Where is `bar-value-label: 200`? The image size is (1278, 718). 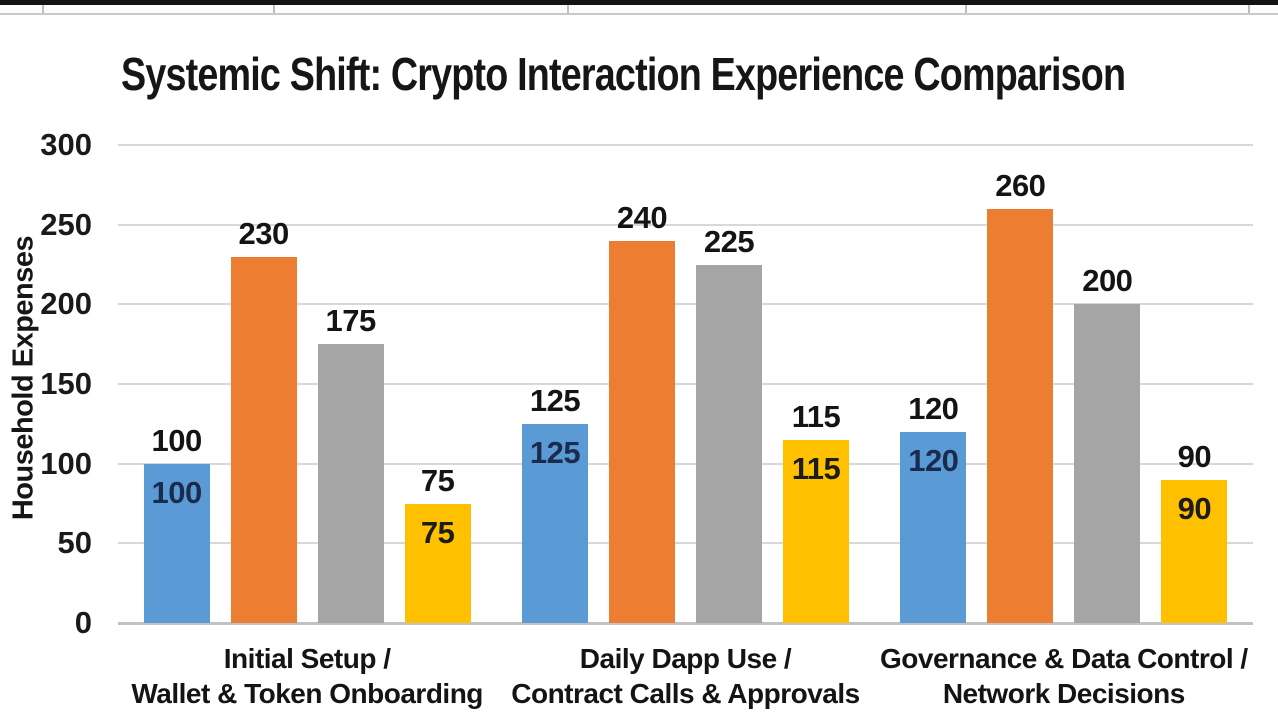 bar-value-label: 200 is located at coordinates (1107, 281).